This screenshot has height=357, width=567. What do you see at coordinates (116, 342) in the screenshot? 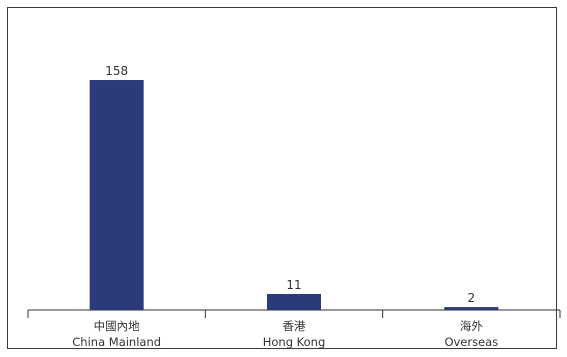
I see `x-tick-label: China Mainland` at bounding box center [116, 342].